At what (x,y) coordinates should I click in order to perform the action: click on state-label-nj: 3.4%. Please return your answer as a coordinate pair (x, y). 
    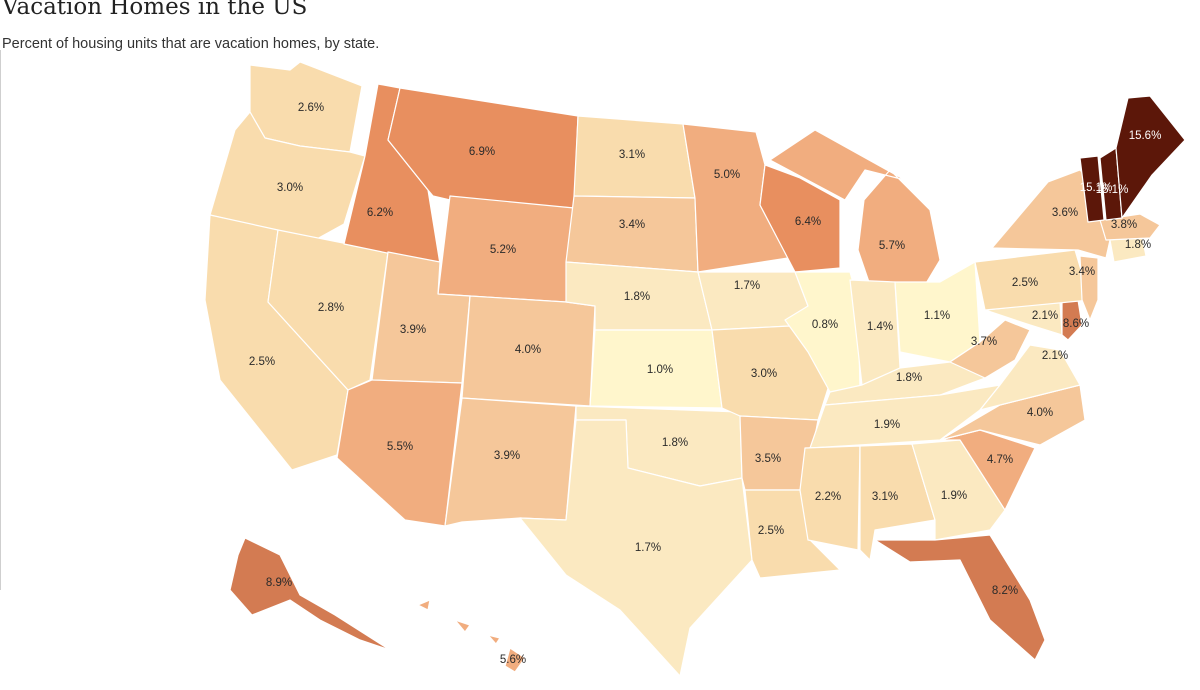
    Looking at the image, I should click on (1082, 272).